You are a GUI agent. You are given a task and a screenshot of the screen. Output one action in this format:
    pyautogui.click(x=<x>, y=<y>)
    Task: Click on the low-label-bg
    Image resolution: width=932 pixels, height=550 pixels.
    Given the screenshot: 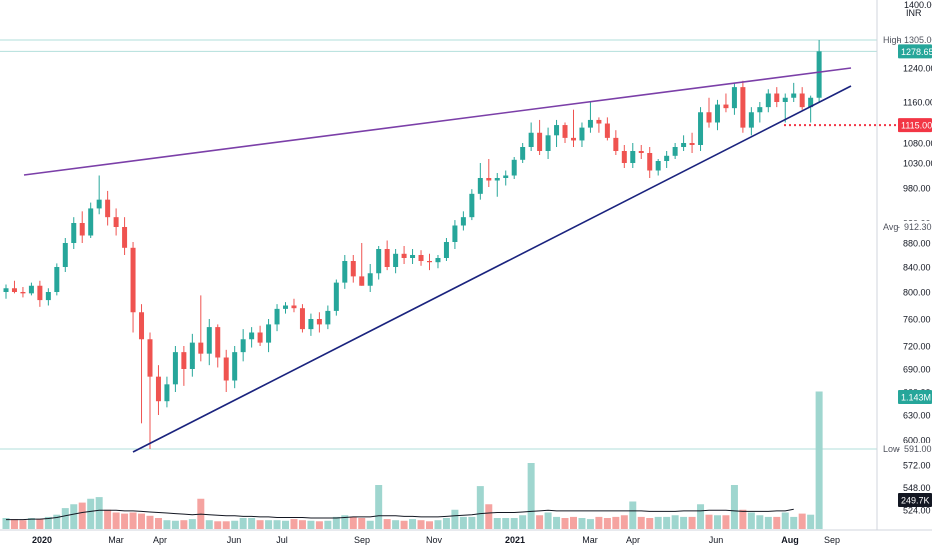 What is the action you would take?
    pyautogui.click(x=905, y=449)
    